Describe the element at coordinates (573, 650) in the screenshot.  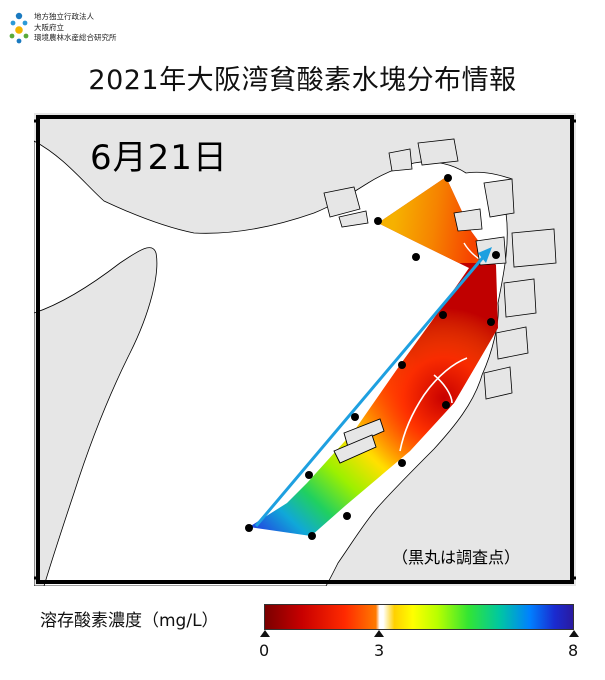
I see `legend-tick-label: 8` at that location.